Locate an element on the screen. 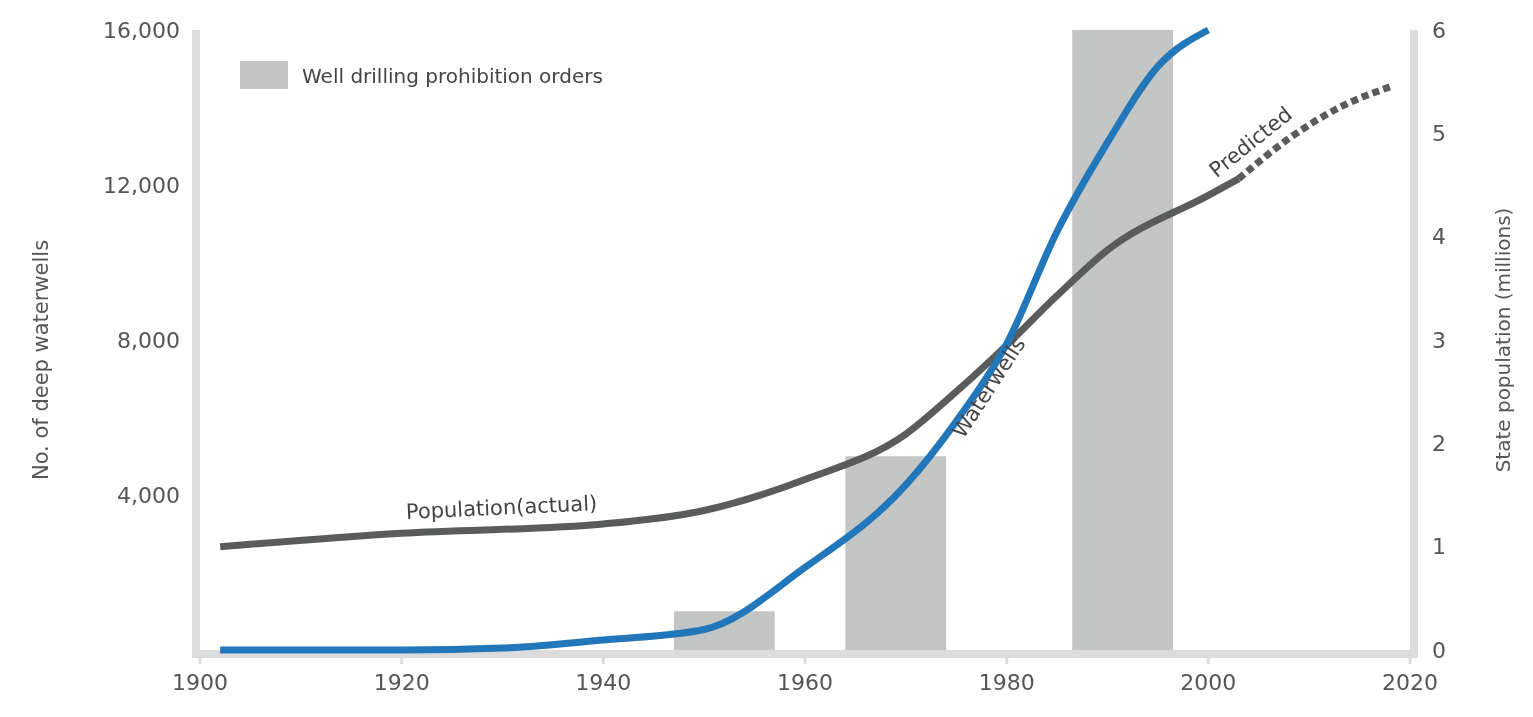 The width and height of the screenshot is (1533, 717). legend-label: Well drilling prohibition orders is located at coordinates (452, 76).